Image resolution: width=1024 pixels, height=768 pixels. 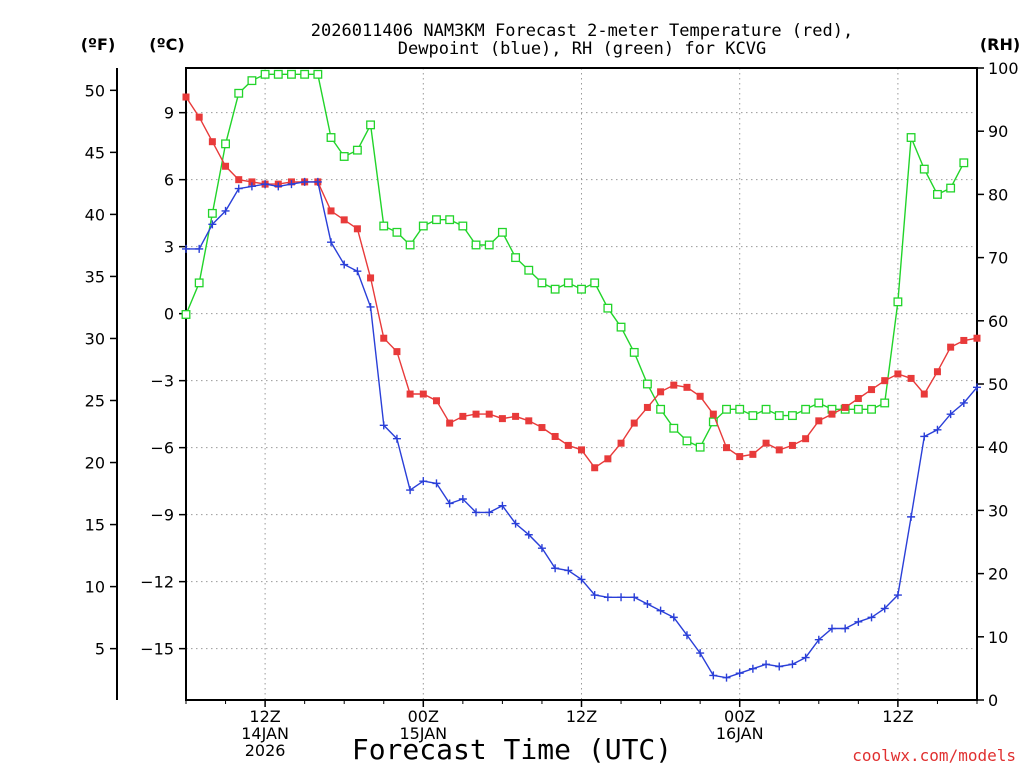 I want to click on x-tick-label: 00Z, so click(x=423, y=716).